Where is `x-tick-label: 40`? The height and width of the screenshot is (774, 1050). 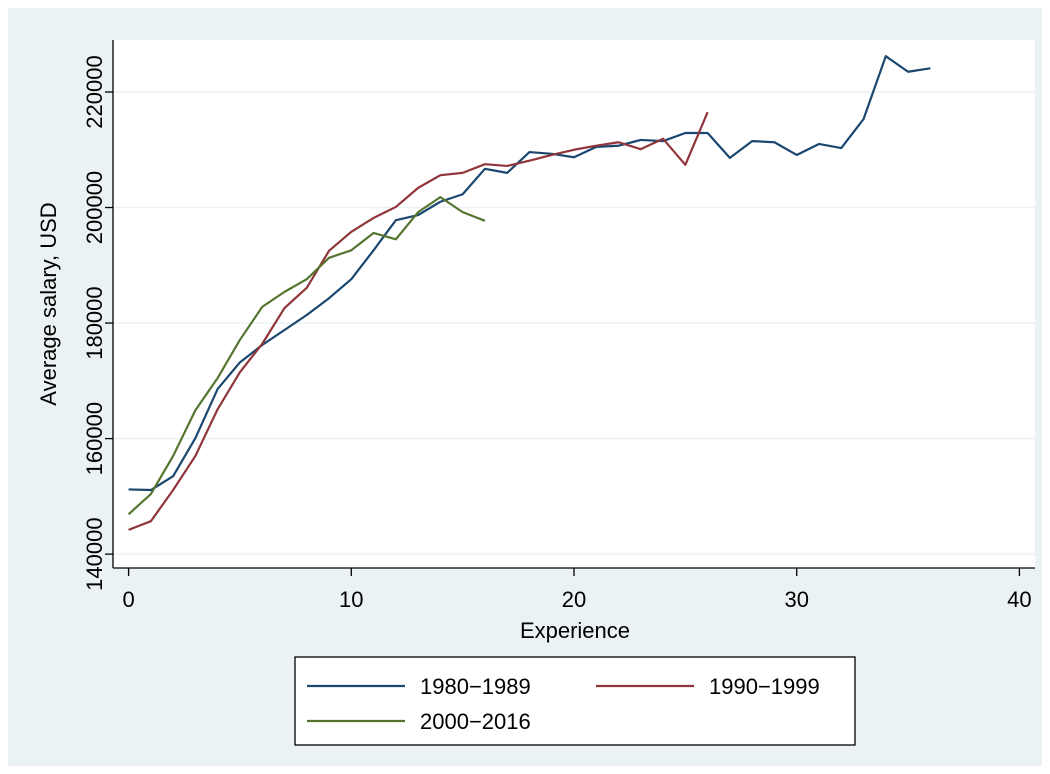
x-tick-label: 40 is located at coordinates (1019, 599).